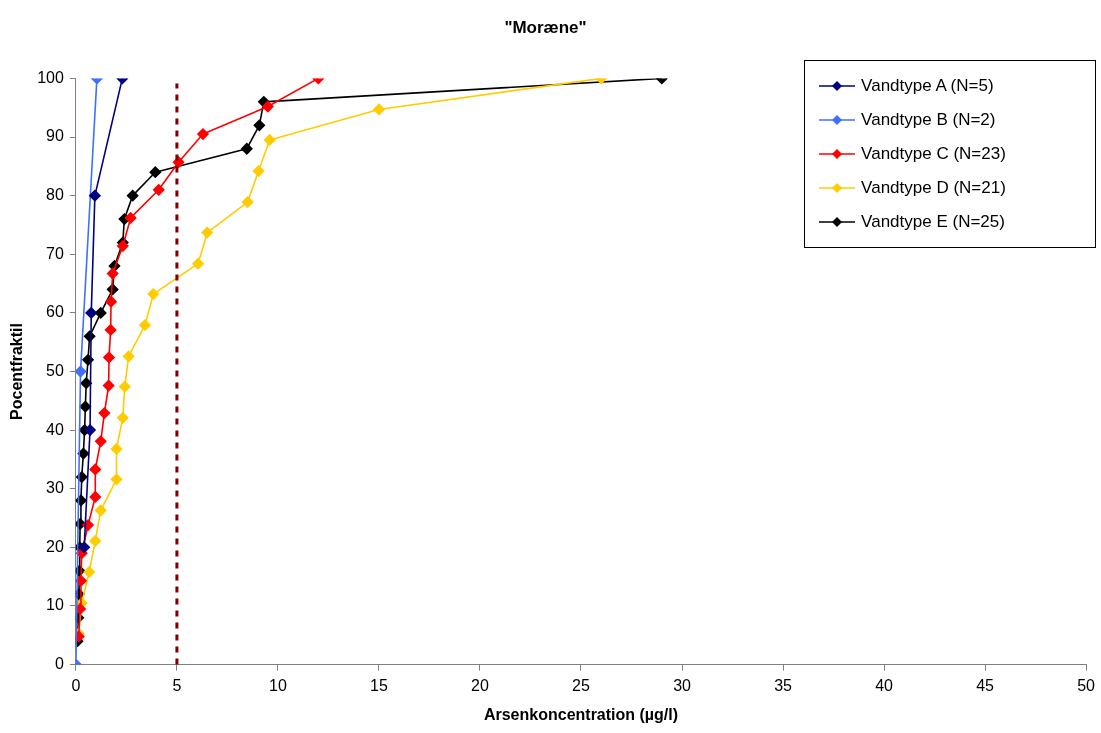  I want to click on x-tick-label: 40, so click(884, 685).